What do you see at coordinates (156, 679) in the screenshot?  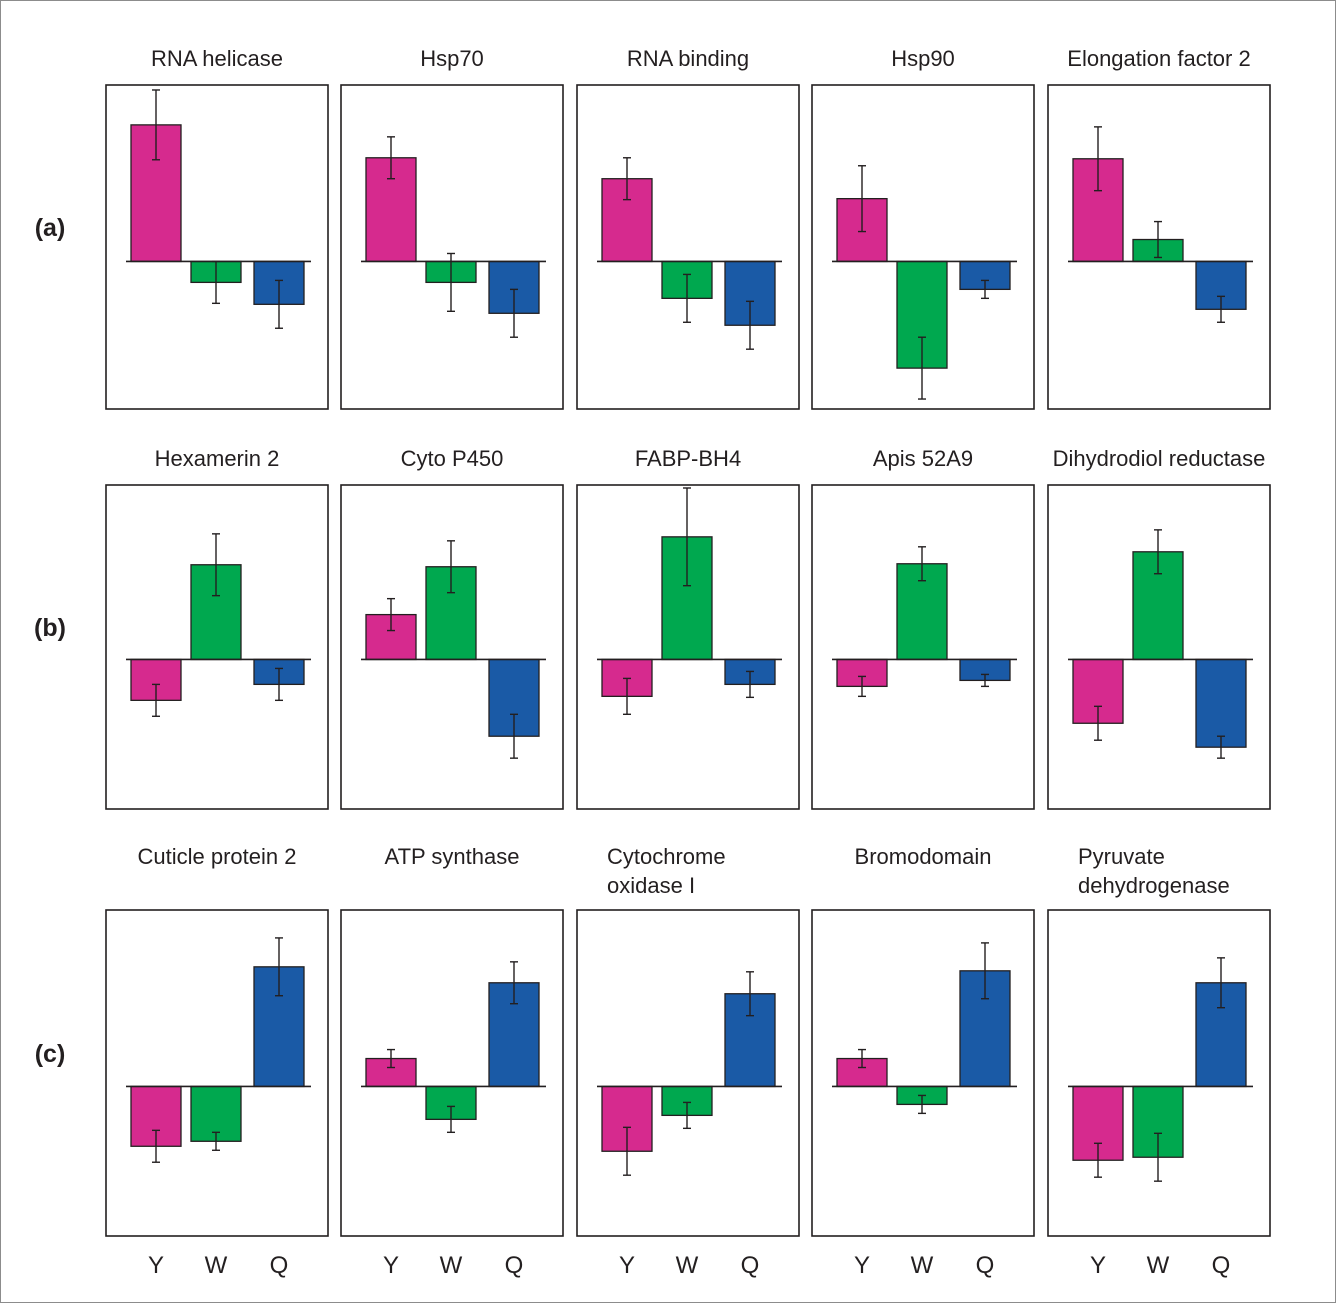 I see `bar-y` at bounding box center [156, 679].